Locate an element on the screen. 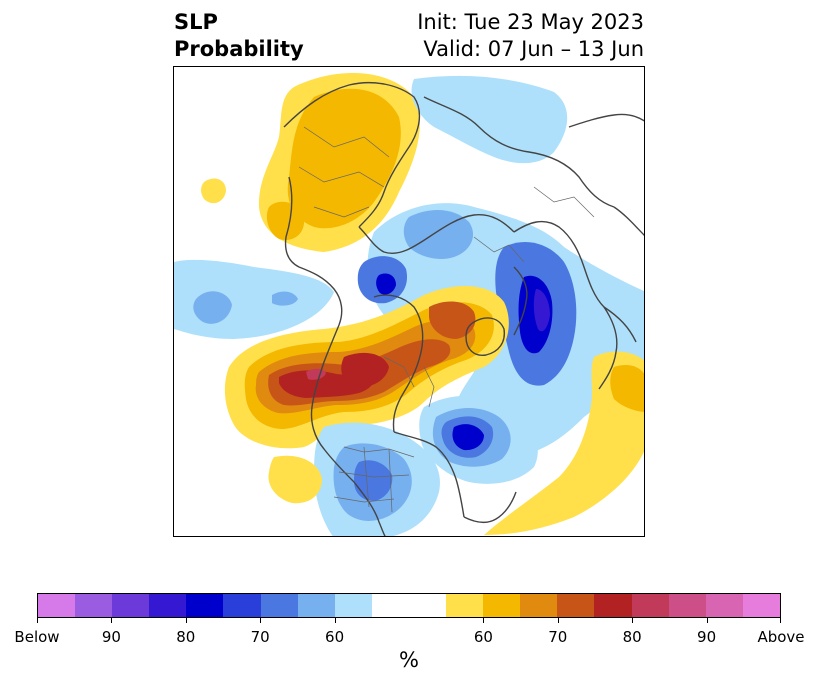  shading-above-siberia-orange is located at coordinates (285, 221).